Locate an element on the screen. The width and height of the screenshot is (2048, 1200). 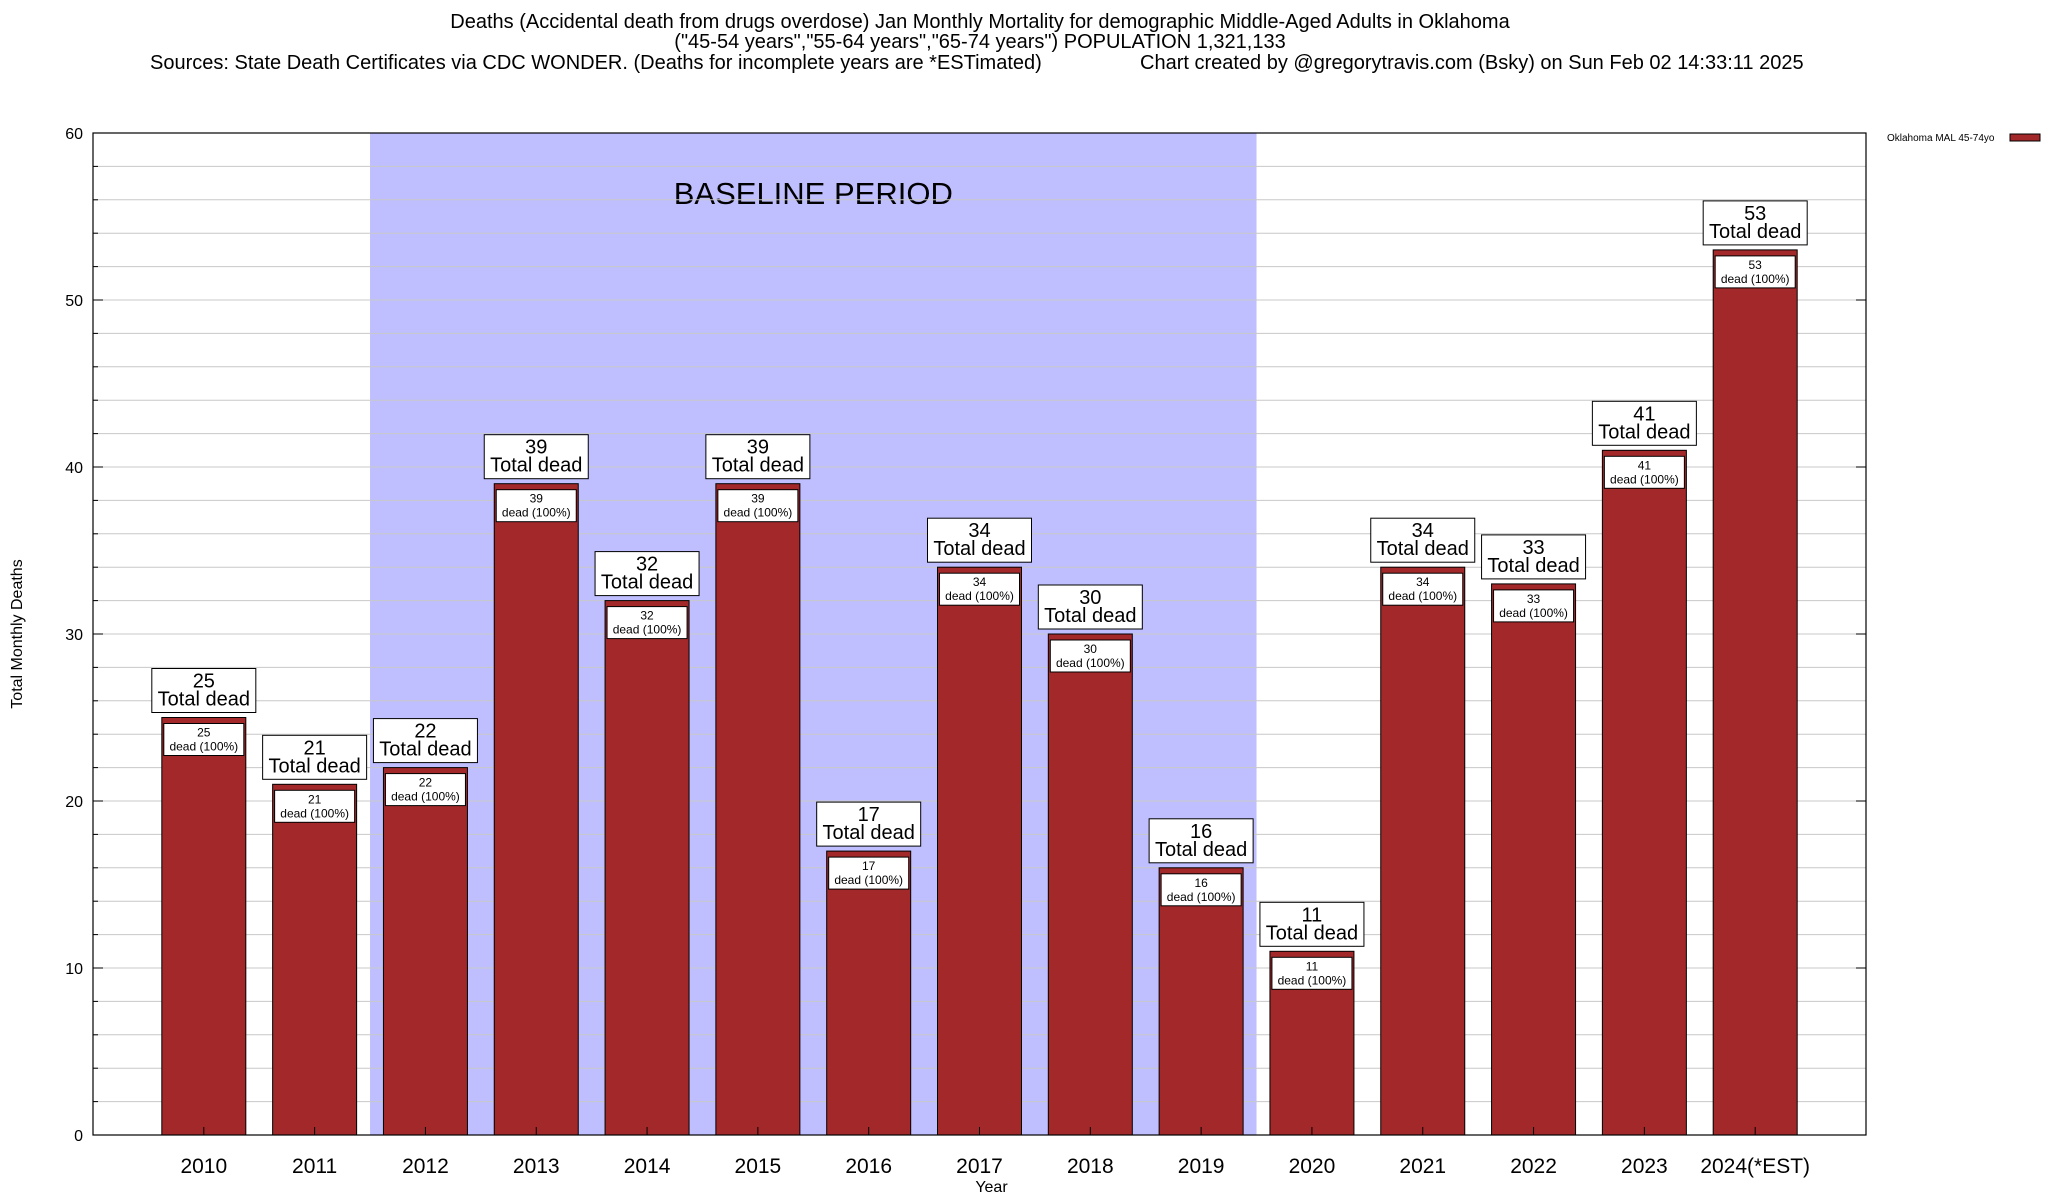
bar-2011 is located at coordinates (315, 959).